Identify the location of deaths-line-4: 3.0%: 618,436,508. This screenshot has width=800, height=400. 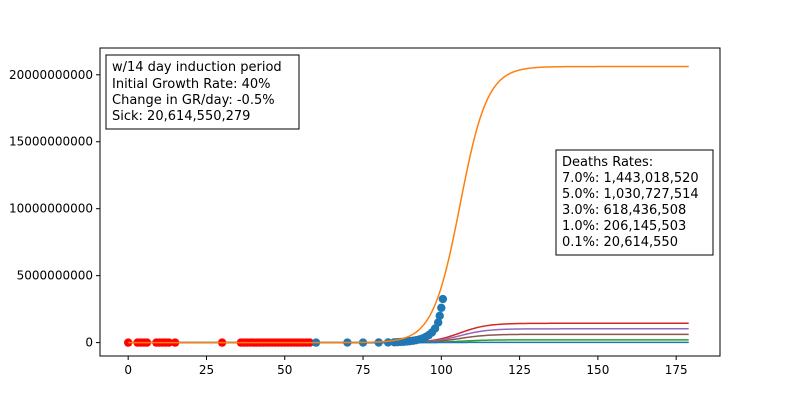
(624, 210).